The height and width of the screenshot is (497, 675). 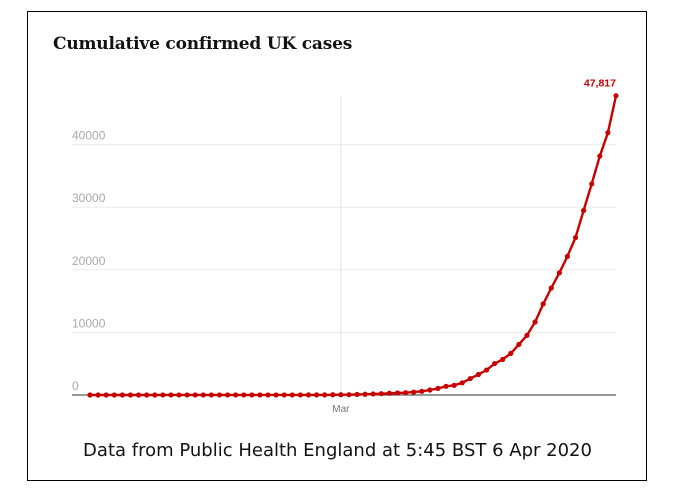 What do you see at coordinates (89, 136) in the screenshot?
I see `y-tick-label: 40000` at bounding box center [89, 136].